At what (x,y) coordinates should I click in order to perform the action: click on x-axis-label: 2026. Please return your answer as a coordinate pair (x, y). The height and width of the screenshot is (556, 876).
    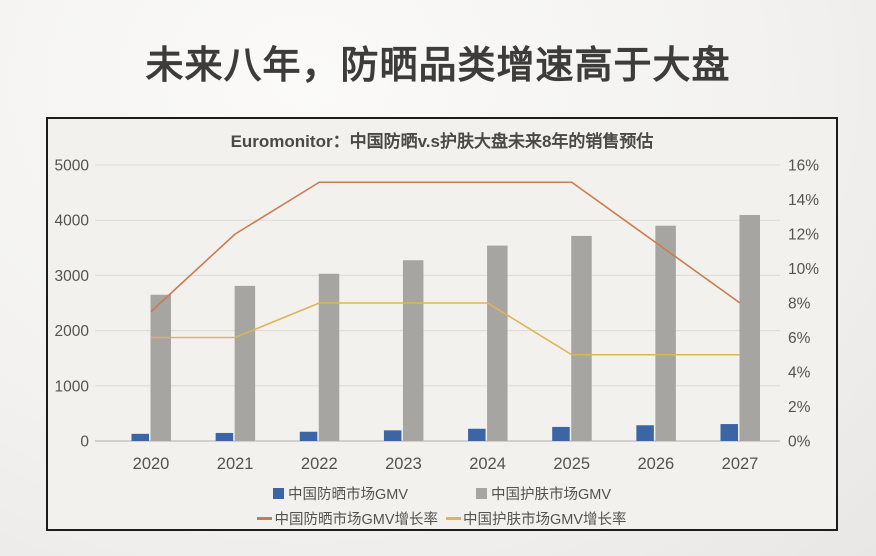
    Looking at the image, I should click on (655, 464).